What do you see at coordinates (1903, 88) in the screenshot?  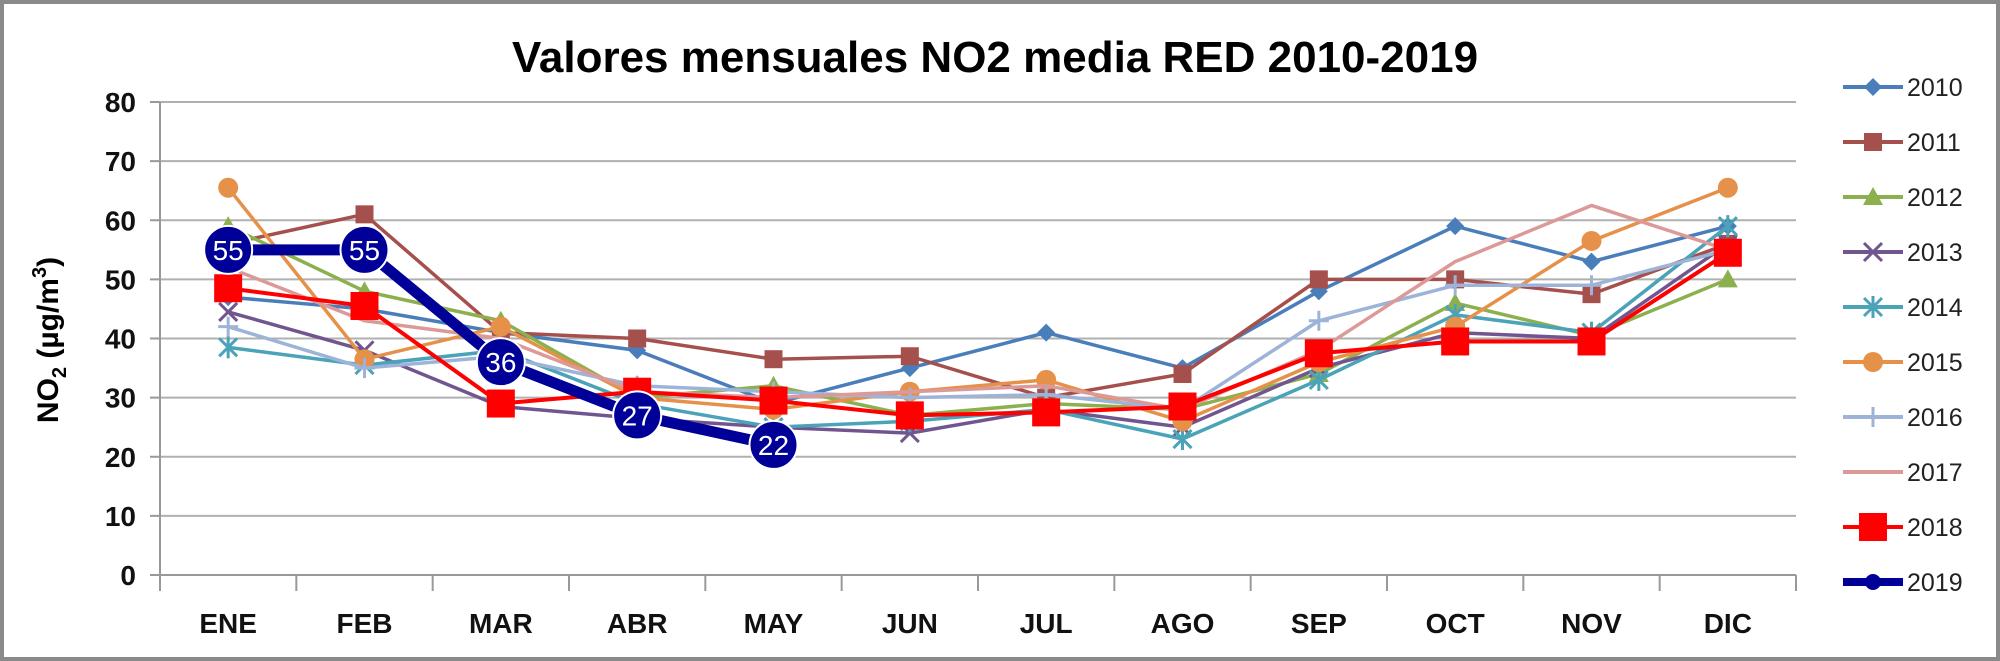 I see `legend-item-2010: 2010` at bounding box center [1903, 88].